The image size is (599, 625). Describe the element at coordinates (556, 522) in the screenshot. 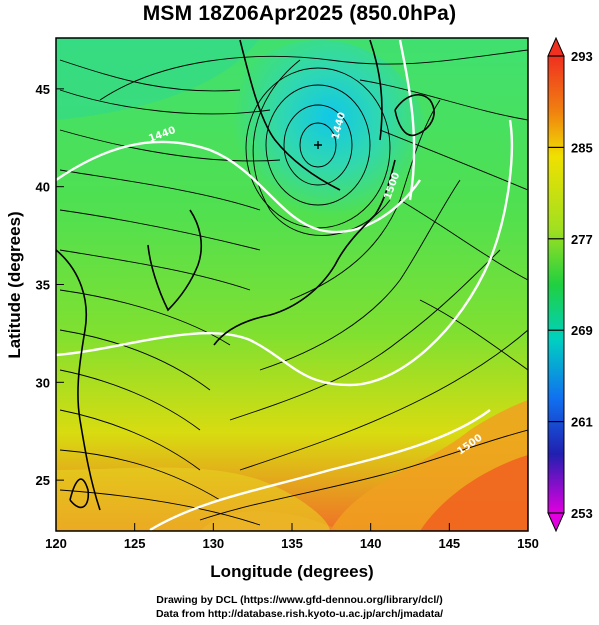

I see `colorbar-bottom-arrow` at that location.